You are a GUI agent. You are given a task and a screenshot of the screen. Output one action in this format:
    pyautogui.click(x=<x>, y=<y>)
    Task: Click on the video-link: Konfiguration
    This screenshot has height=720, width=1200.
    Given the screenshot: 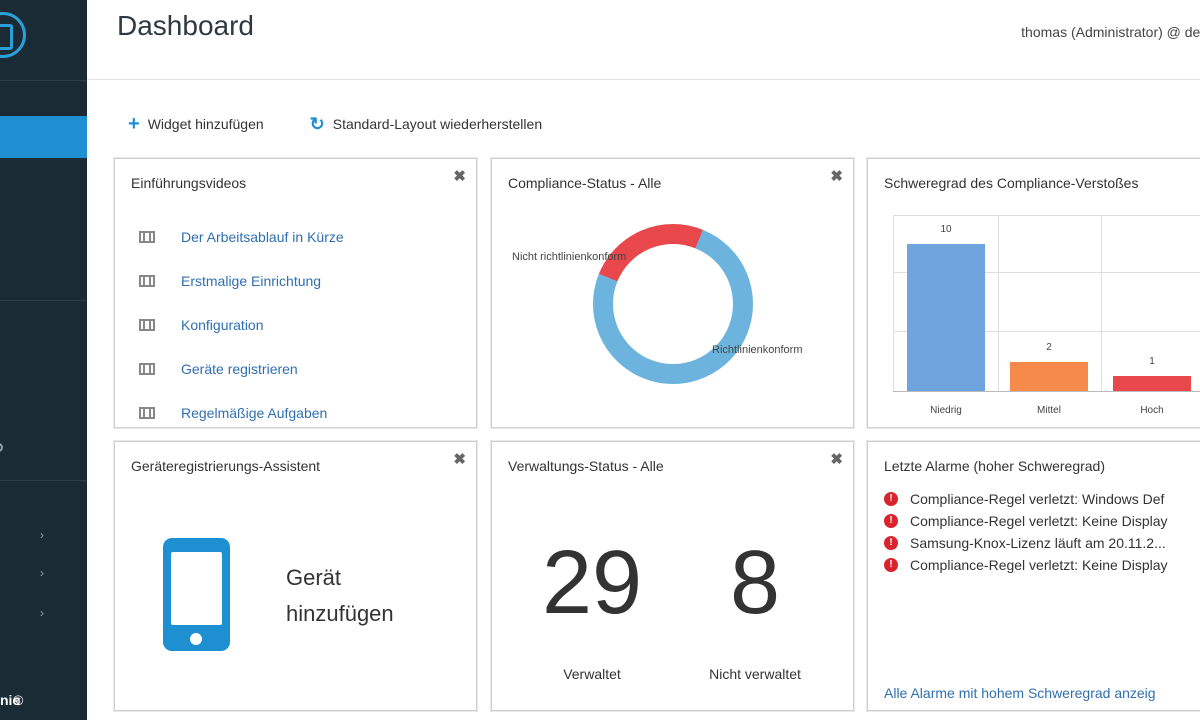 What is the action you would take?
    pyautogui.click(x=222, y=325)
    